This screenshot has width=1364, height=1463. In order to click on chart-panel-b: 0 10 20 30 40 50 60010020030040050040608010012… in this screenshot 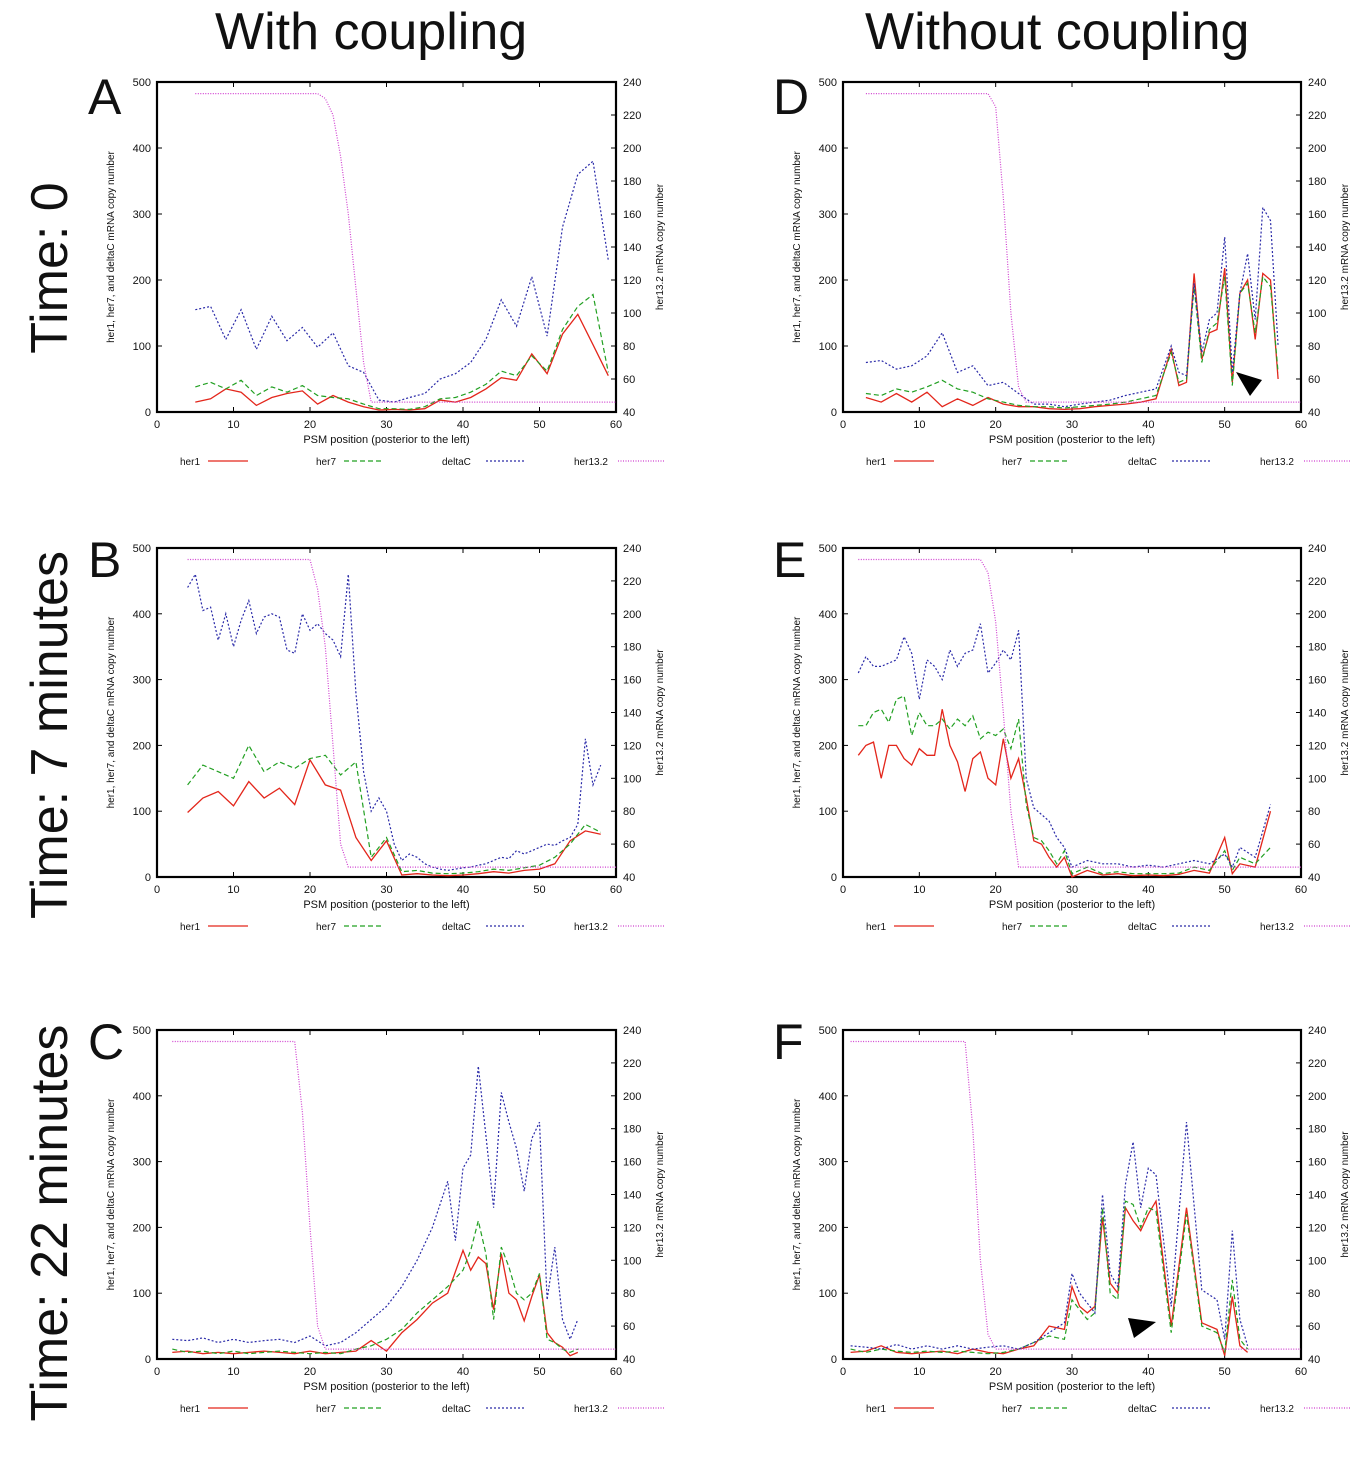, I will do `click(386, 738)`.